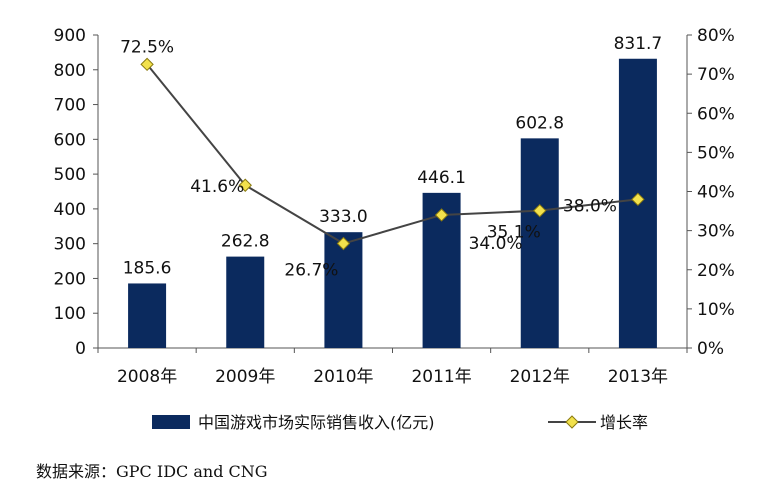 This screenshot has width=757, height=500. What do you see at coordinates (716, 232) in the screenshot?
I see `right-tick-label: 30%` at bounding box center [716, 232].